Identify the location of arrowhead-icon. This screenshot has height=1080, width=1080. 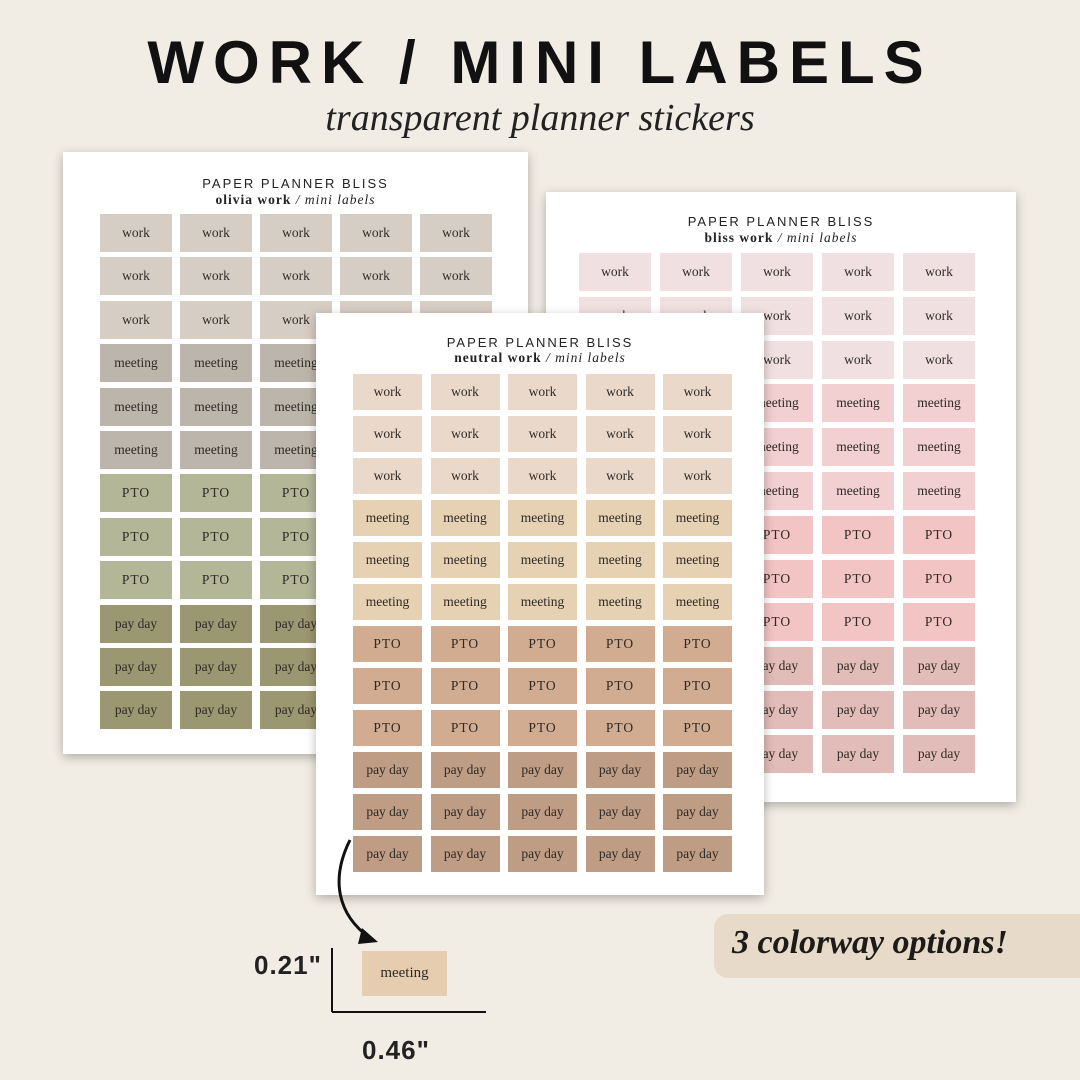
(368, 936).